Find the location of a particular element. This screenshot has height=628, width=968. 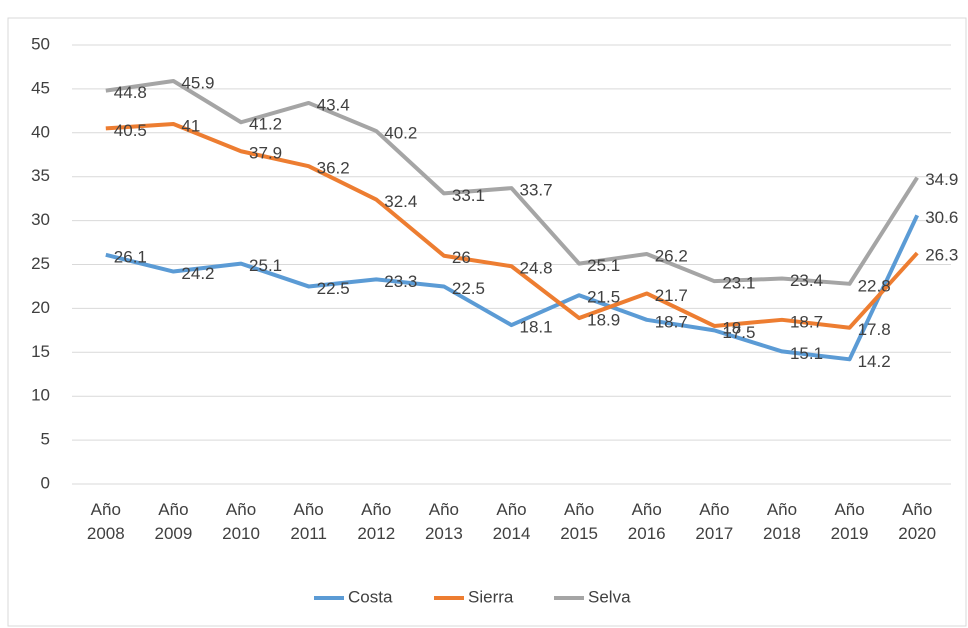

data-label: 32.4 is located at coordinates (400, 201).